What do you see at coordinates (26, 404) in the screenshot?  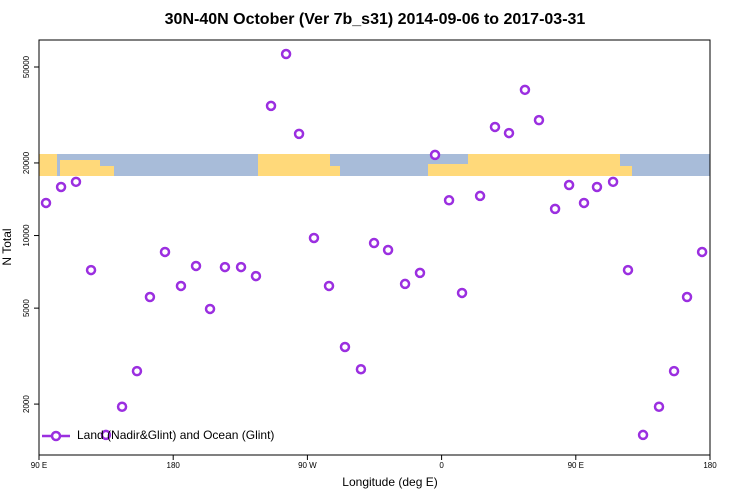 I see `y-tick-label: 2000` at bounding box center [26, 404].